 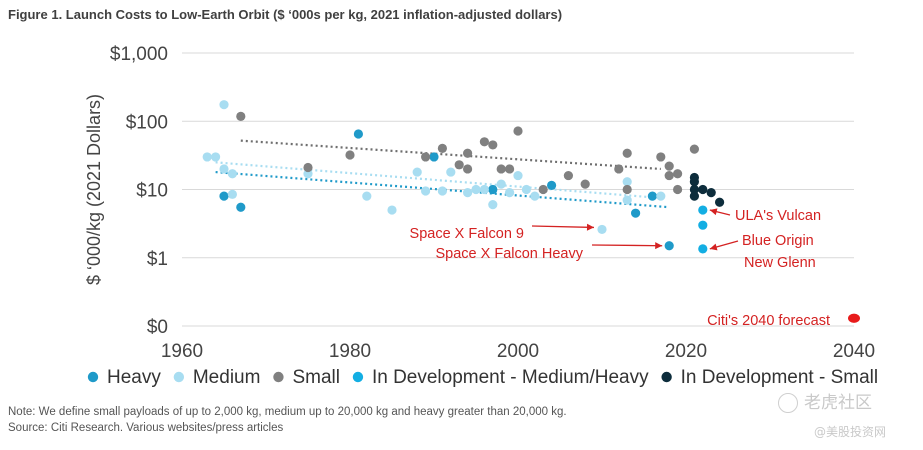 I want to click on tiger-logo-icon, so click(x=788, y=403).